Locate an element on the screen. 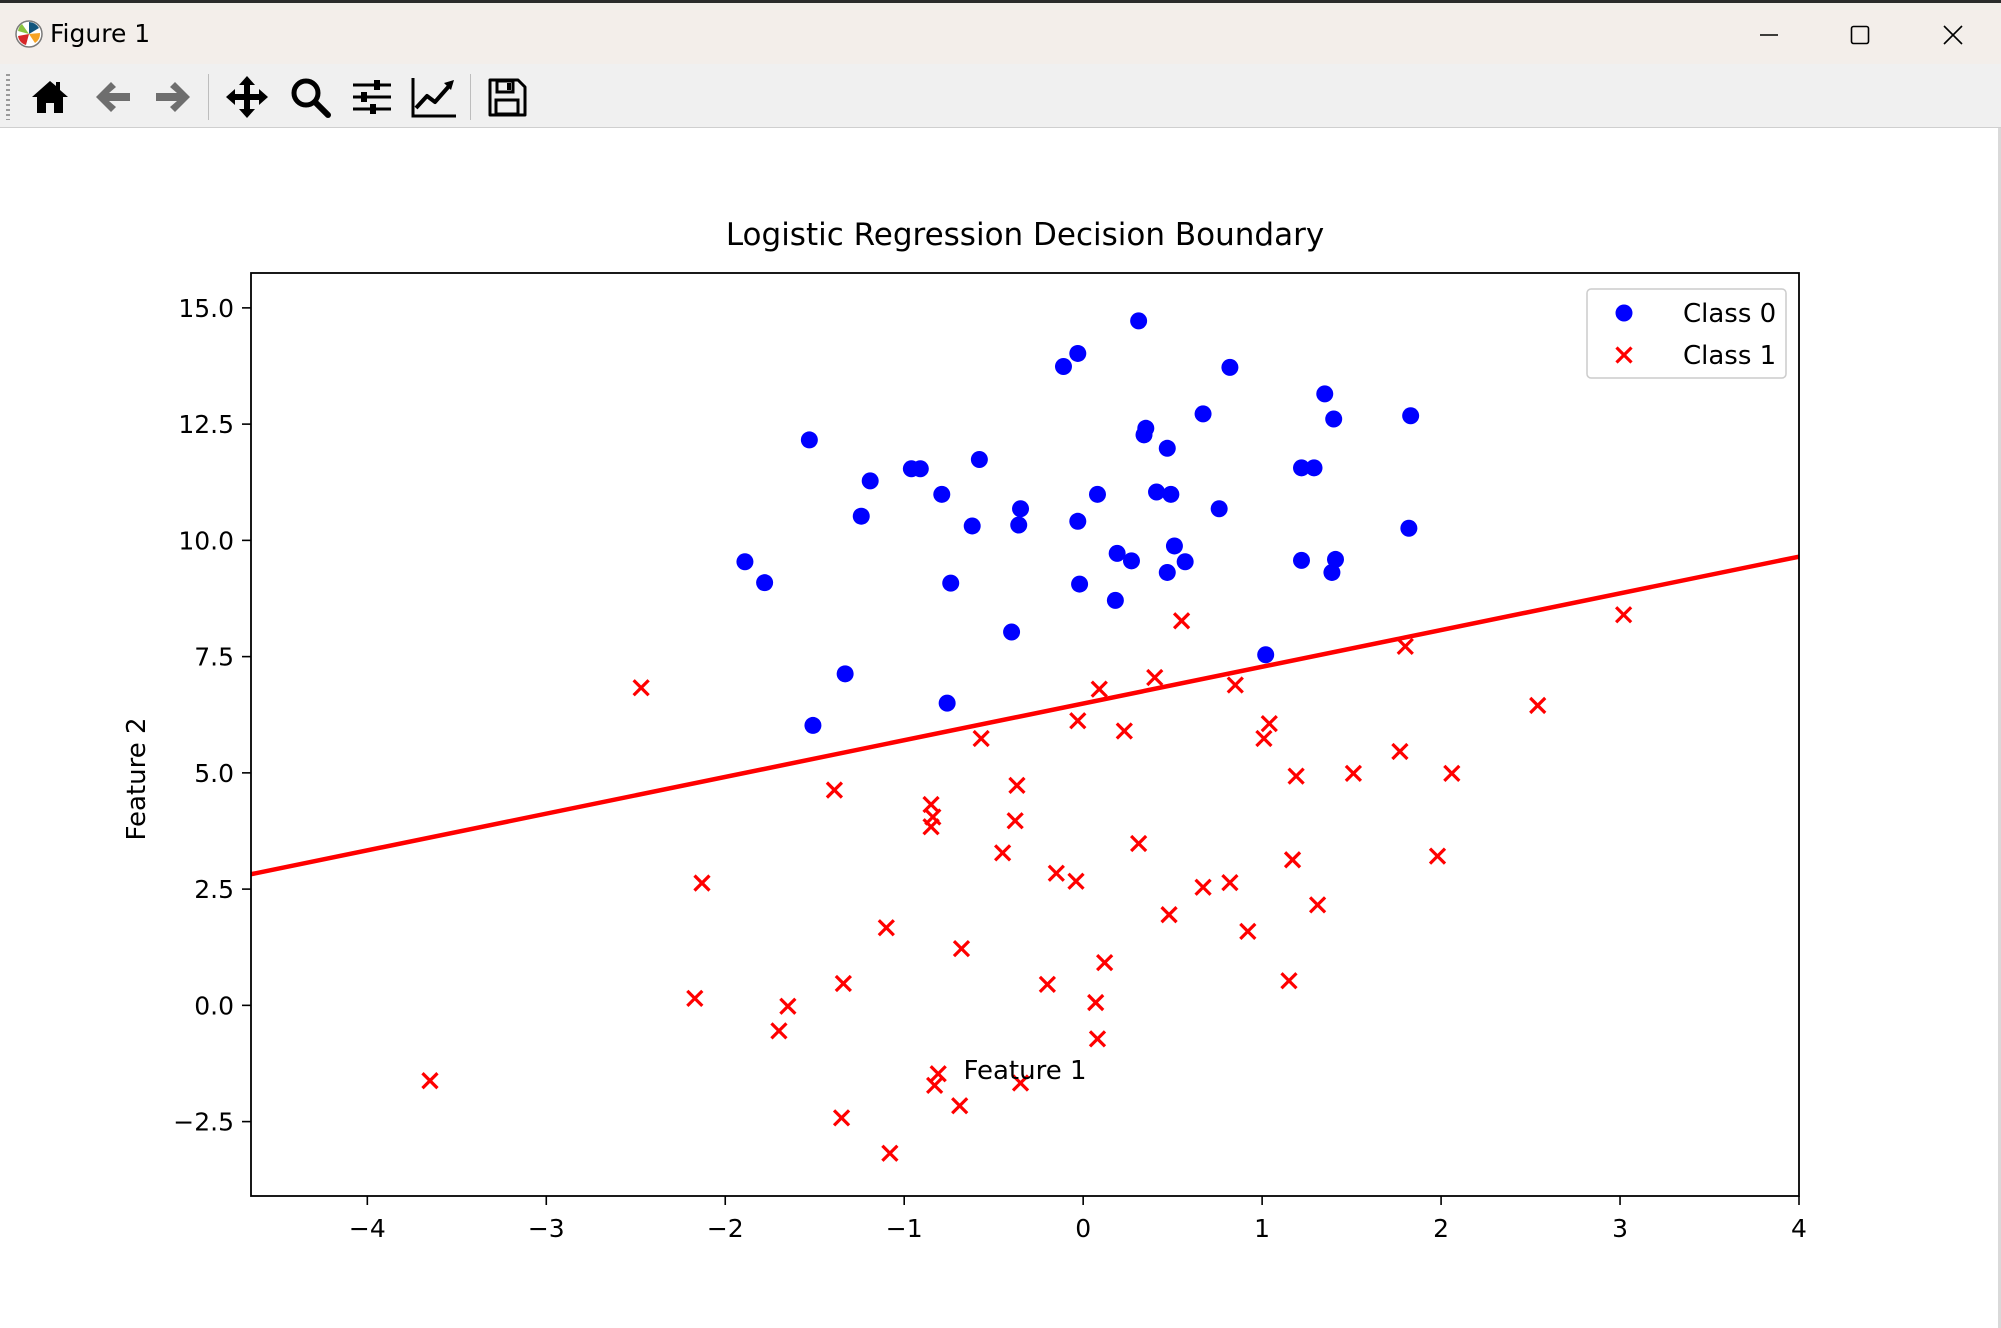 The height and width of the screenshot is (1328, 2001). save-button is located at coordinates (507, 97).